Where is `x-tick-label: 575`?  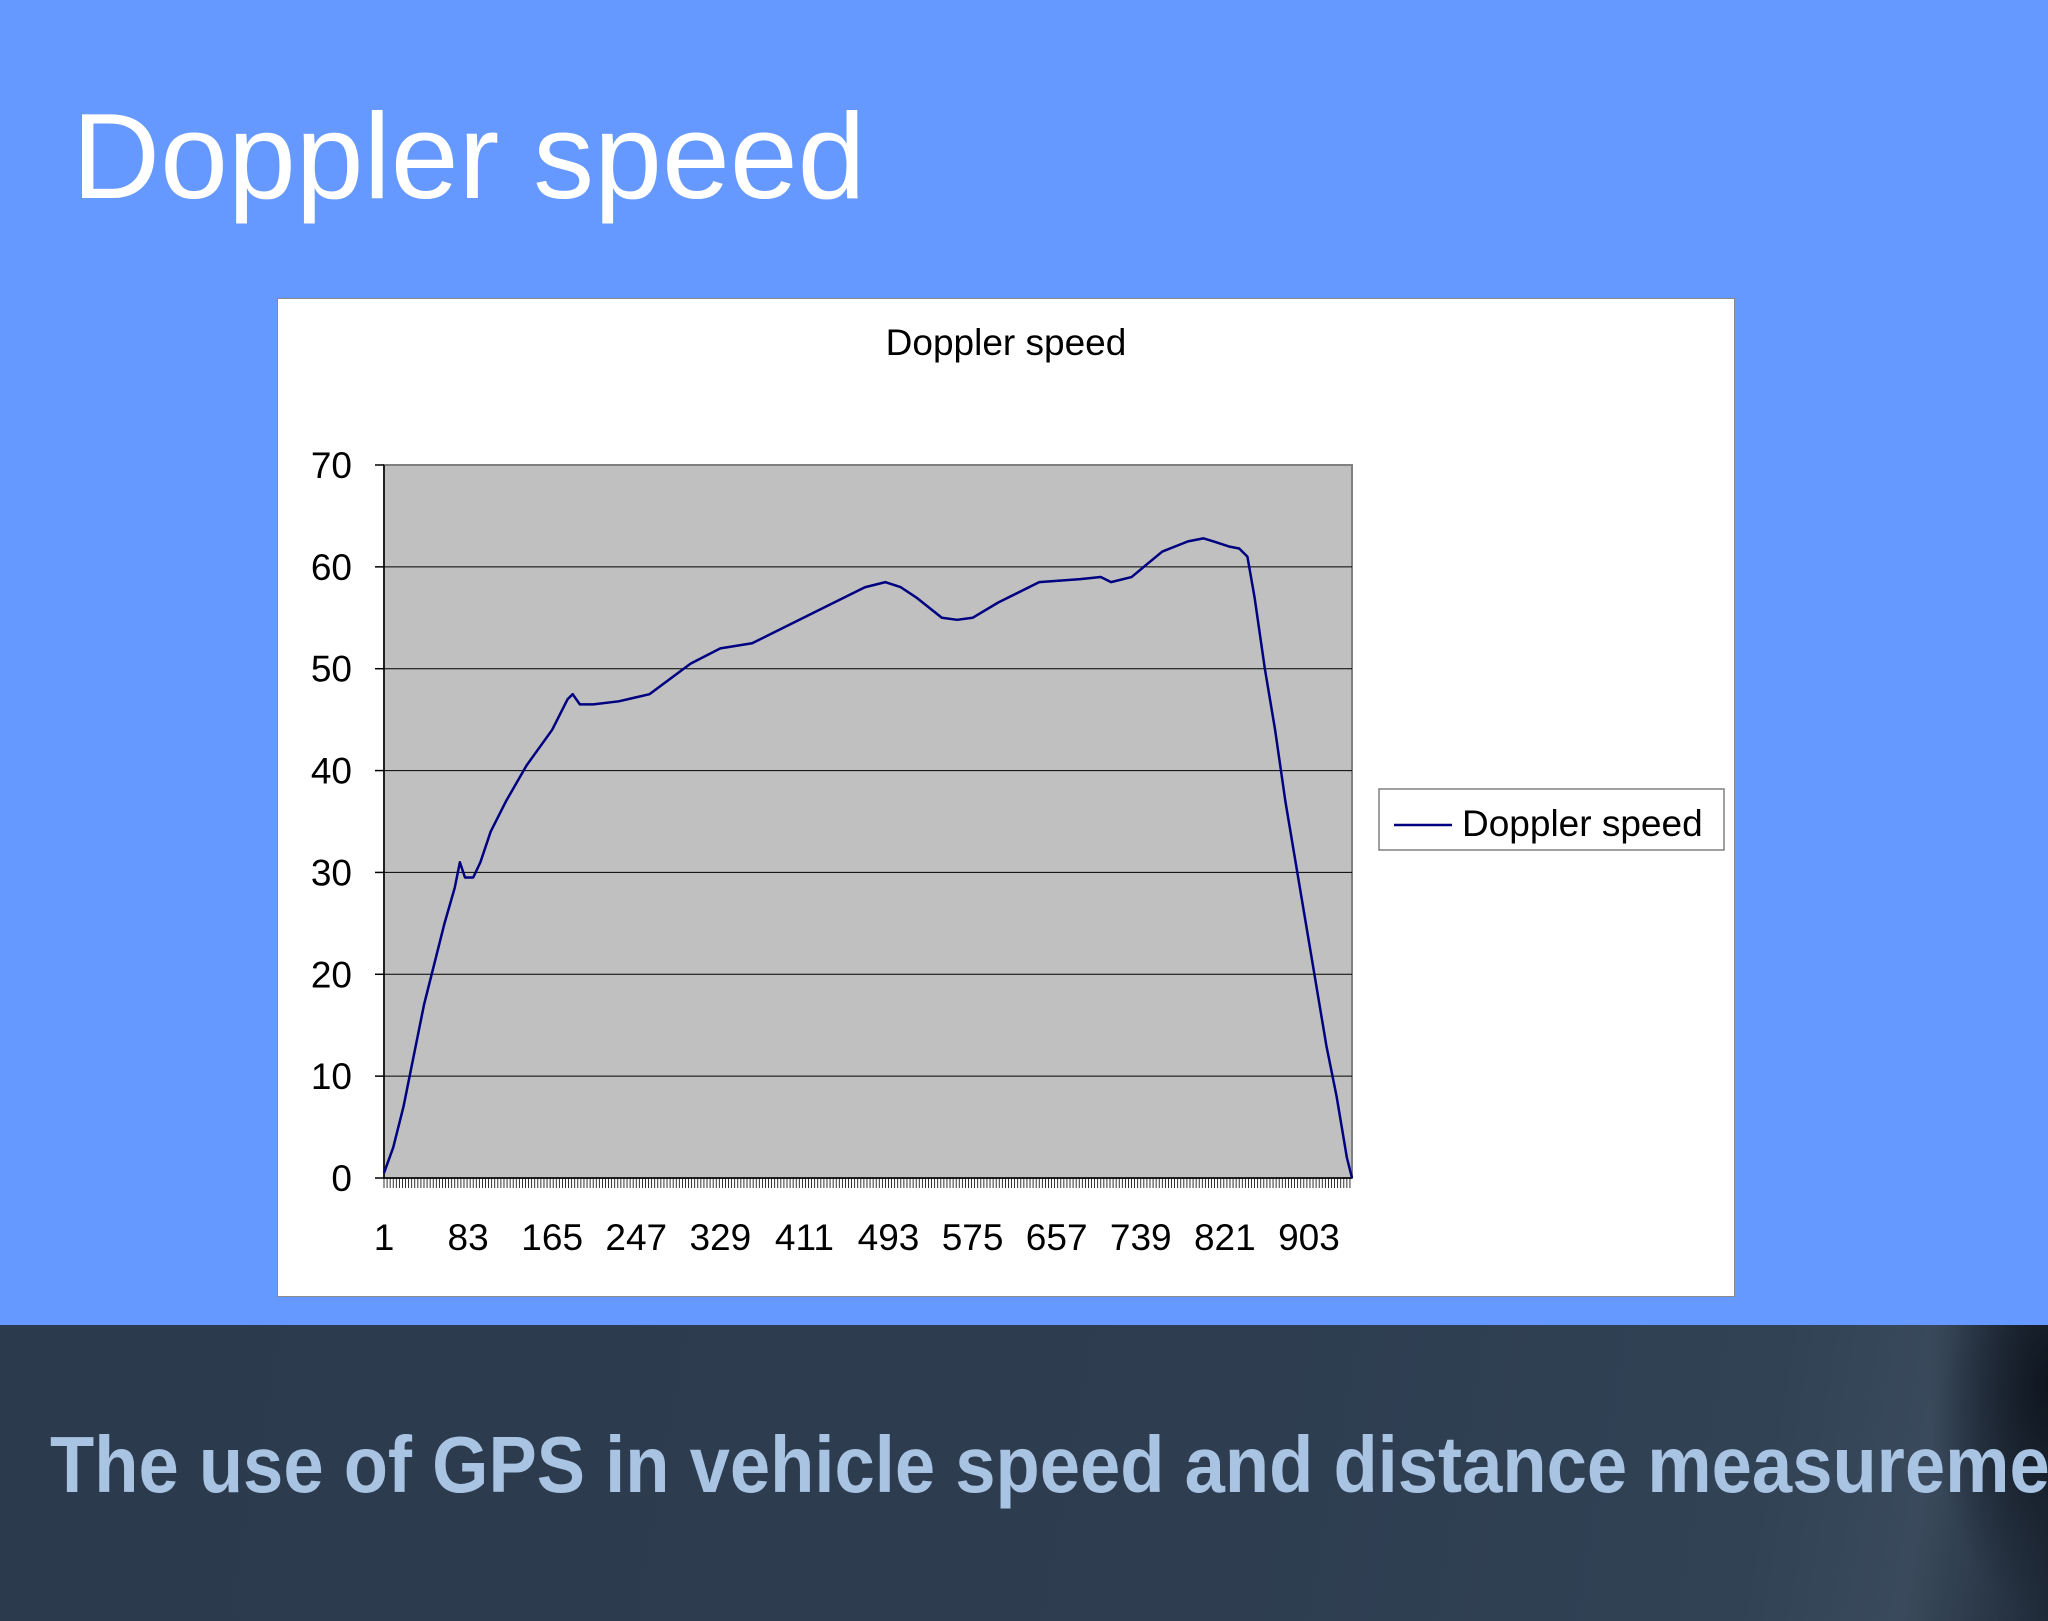
x-tick-label: 575 is located at coordinates (973, 1237).